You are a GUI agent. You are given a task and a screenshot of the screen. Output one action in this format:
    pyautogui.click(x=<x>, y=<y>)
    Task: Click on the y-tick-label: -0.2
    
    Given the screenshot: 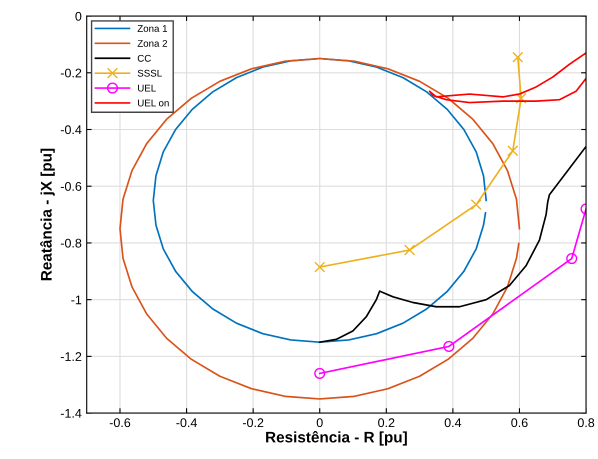 What is the action you would take?
    pyautogui.click(x=71, y=73)
    